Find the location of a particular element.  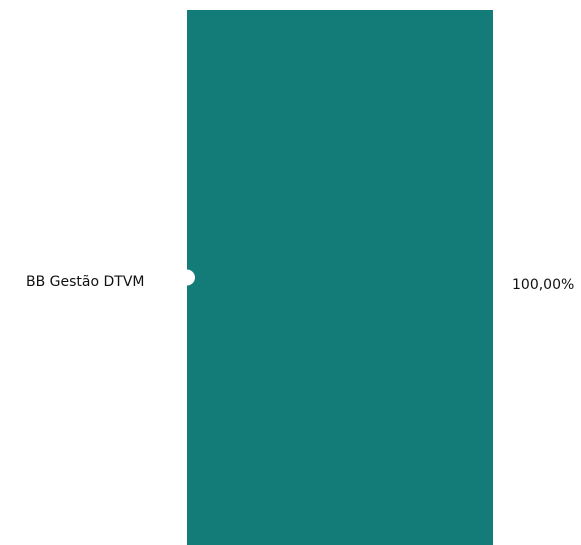

labels-layer: BB Gestão DTVM 100,00% is located at coordinates (300, 283).